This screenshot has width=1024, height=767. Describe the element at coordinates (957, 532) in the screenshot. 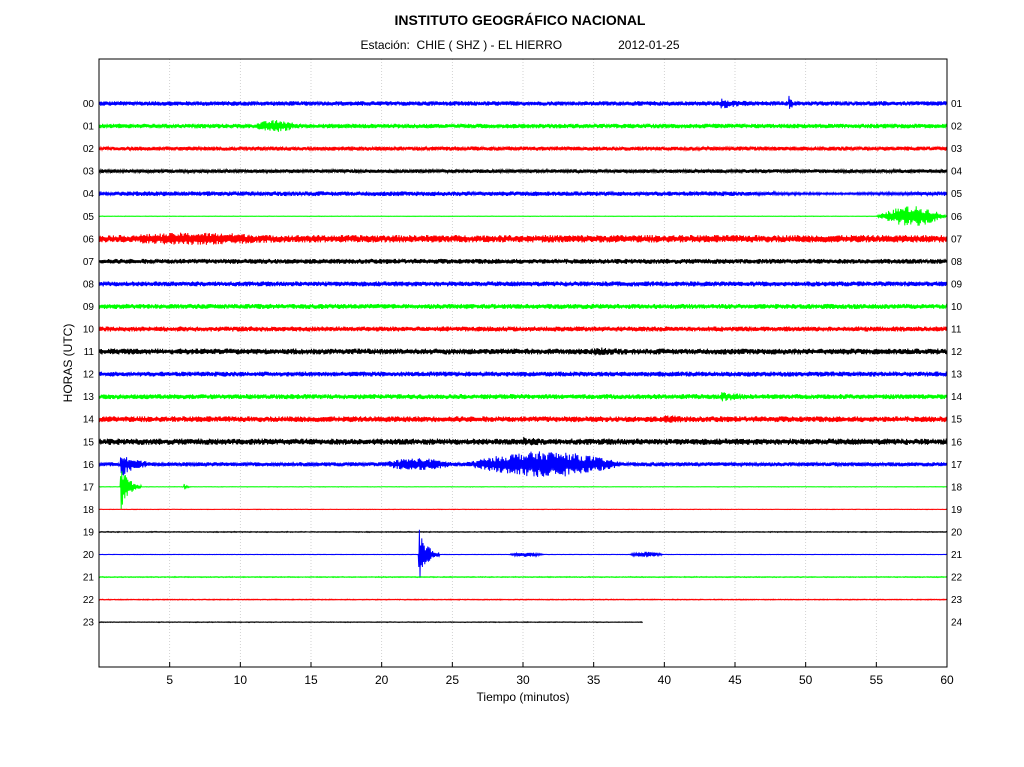

I see `hour-label-right: 20` at that location.